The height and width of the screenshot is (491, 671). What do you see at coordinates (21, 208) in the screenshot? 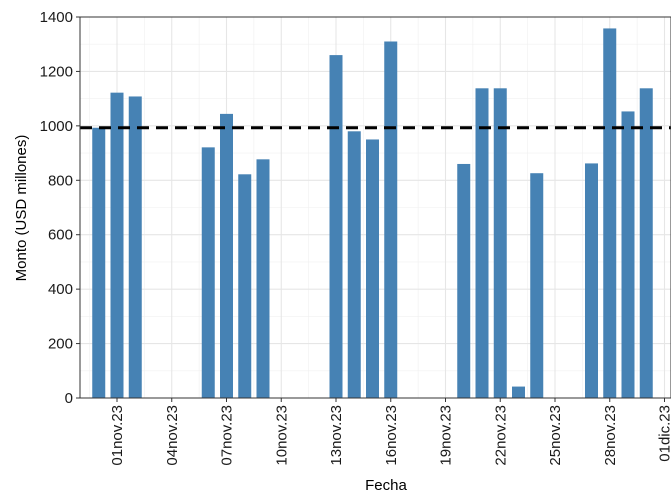
I see `y-axis-title: Monto (USD millones)` at bounding box center [21, 208].